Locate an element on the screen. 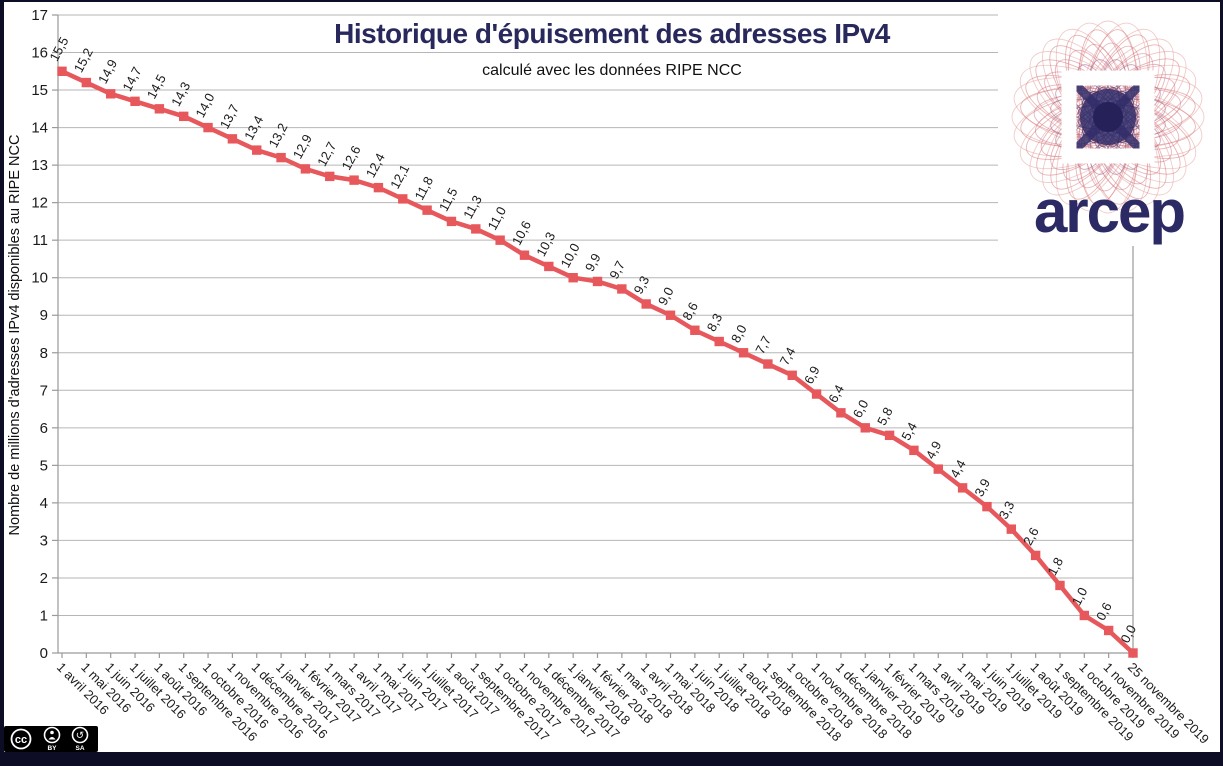 Image resolution: width=1223 pixels, height=766 pixels. y-tick-label: 16 is located at coordinates (39, 53).